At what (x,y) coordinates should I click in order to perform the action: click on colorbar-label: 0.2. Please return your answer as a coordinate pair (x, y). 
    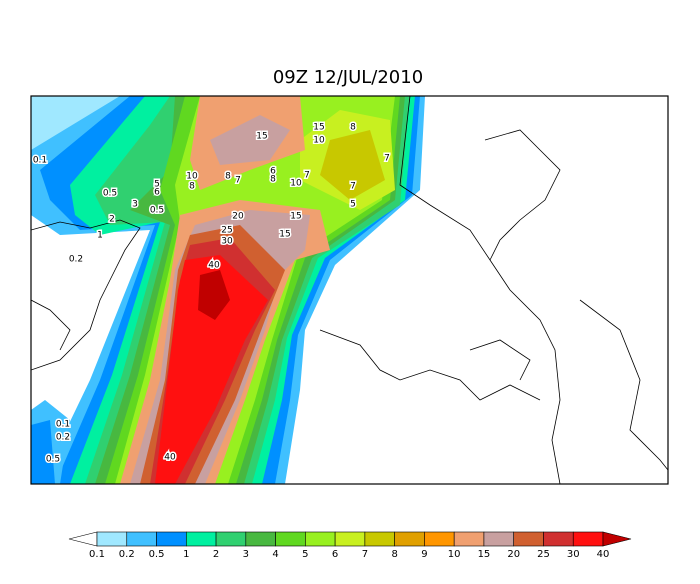
    Looking at the image, I should click on (127, 554).